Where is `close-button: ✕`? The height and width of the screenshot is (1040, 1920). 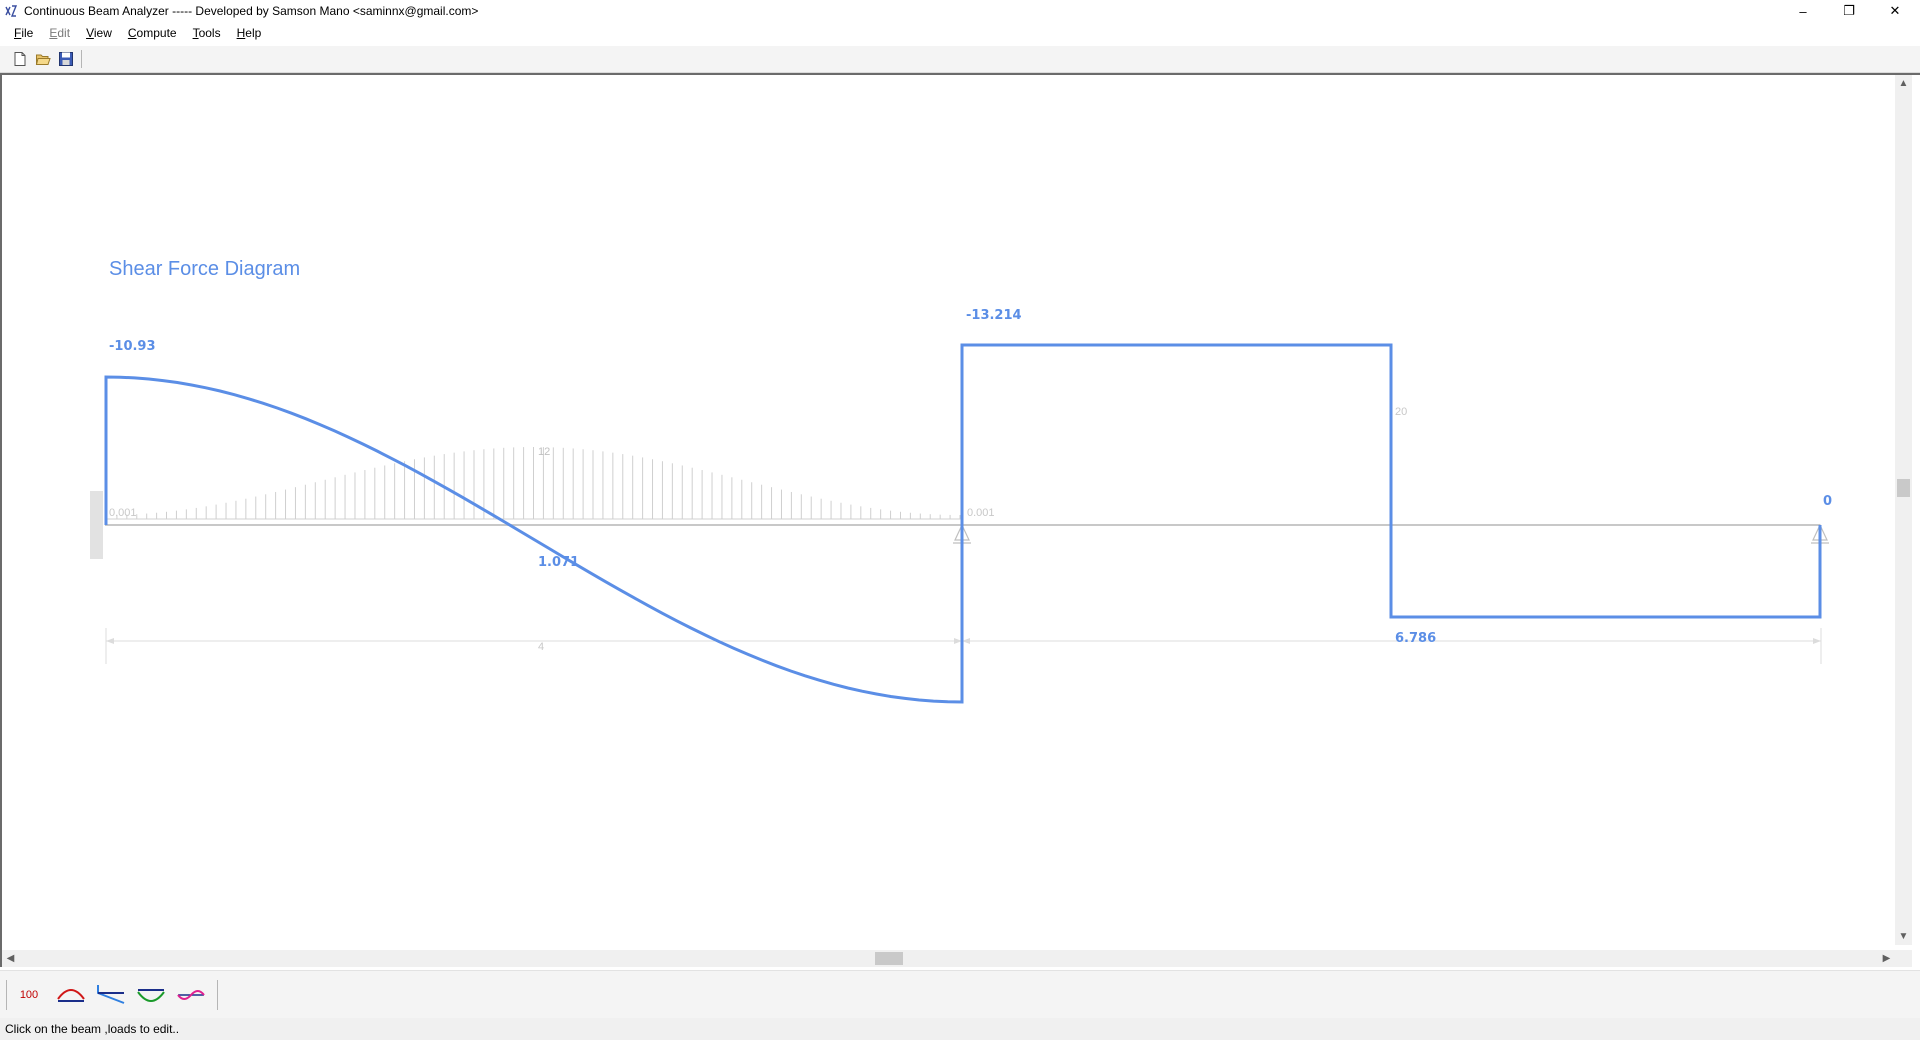 close-button: ✕ is located at coordinates (1895, 10).